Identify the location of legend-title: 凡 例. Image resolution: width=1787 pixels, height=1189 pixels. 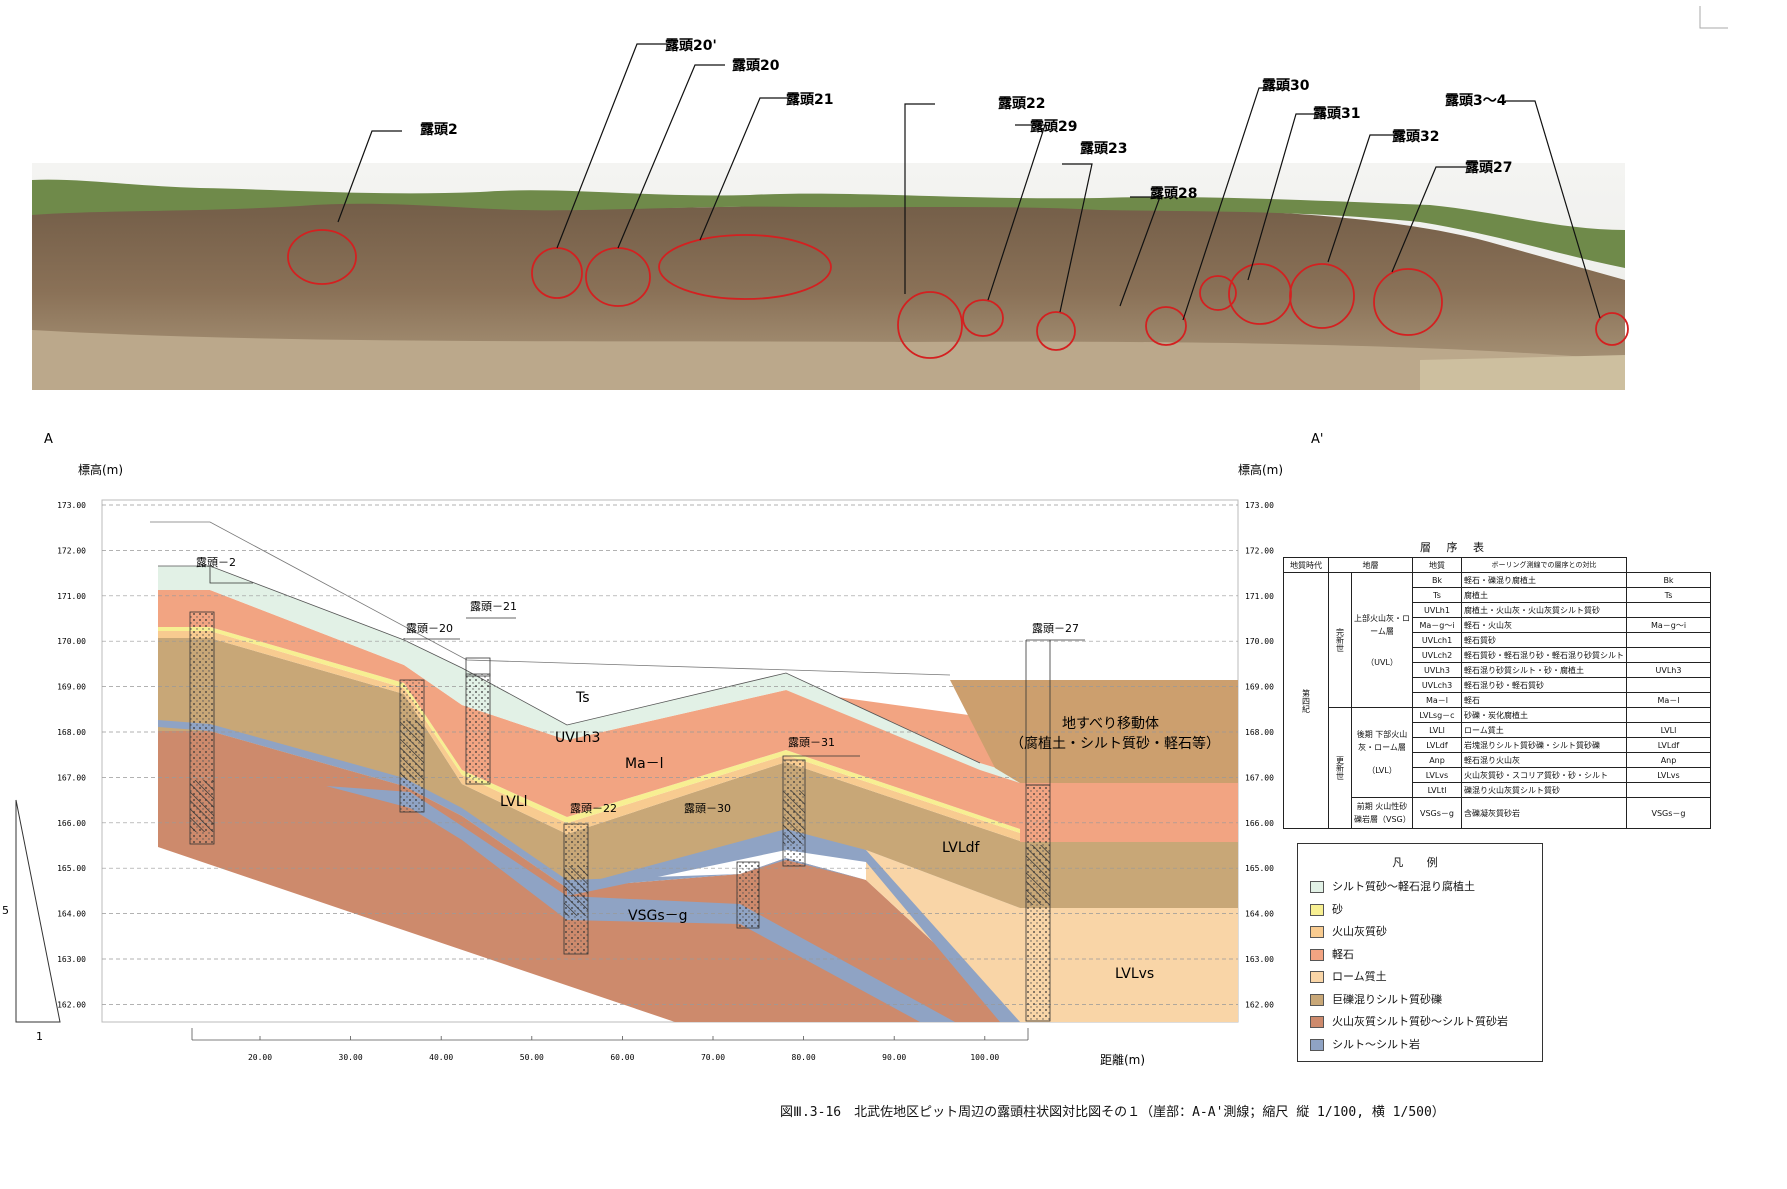
(1420, 862).